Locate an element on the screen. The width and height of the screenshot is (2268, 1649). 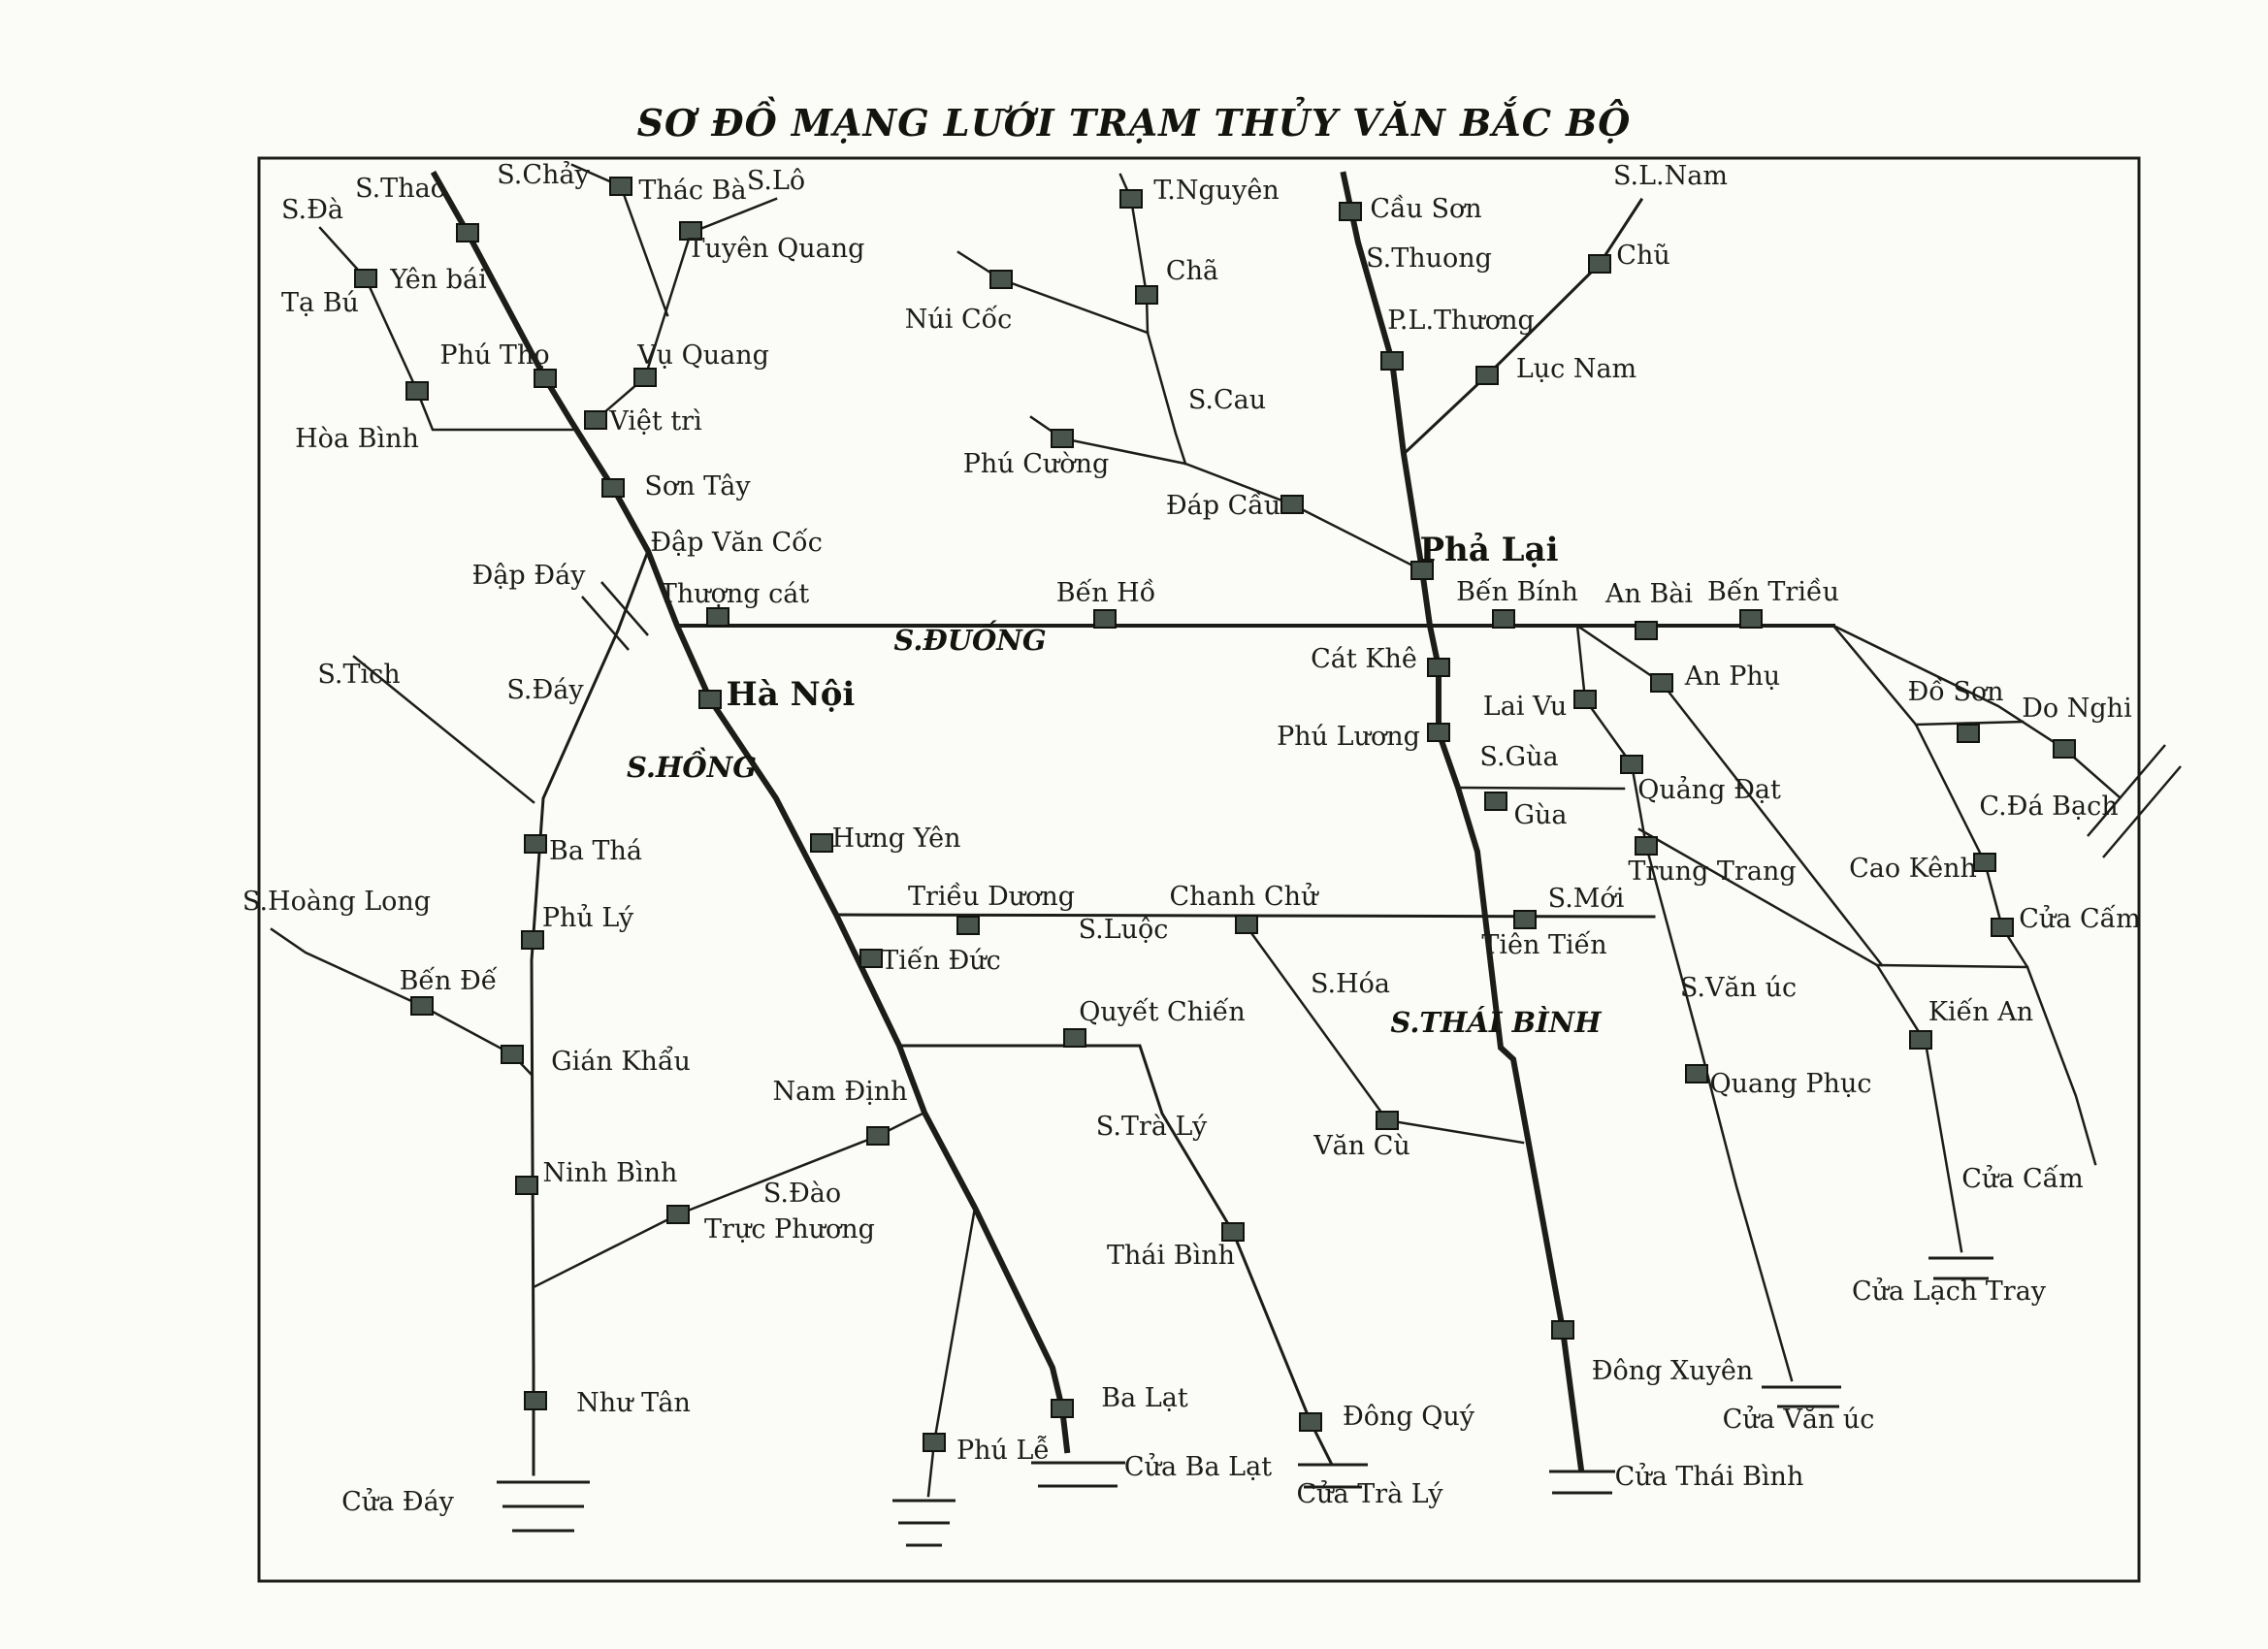
map-yen-bai-station-label: Yên bái is located at coordinates (438, 280).